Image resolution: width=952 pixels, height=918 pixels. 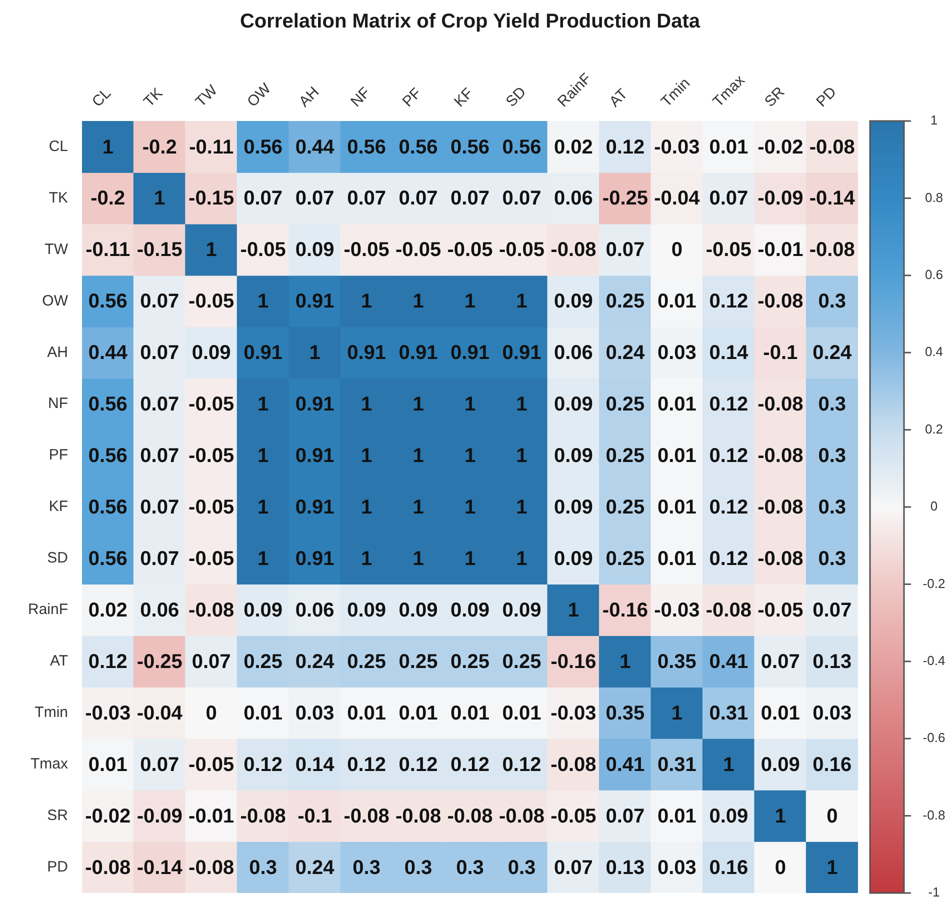 I want to click on data-label: 0.03, so click(x=832, y=713).